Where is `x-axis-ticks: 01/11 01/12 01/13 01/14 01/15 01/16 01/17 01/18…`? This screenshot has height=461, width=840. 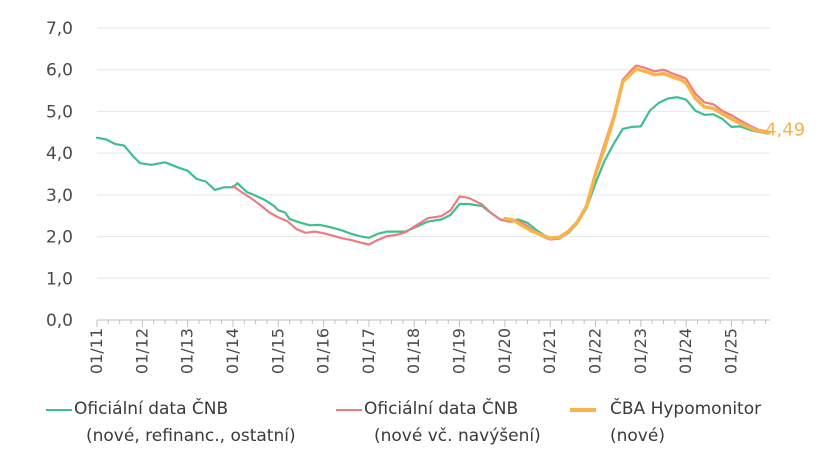
x-axis-ticks: 01/11 01/12 01/13 01/14 01/15 01/16 01/17 01/18… is located at coordinates (426, 347).